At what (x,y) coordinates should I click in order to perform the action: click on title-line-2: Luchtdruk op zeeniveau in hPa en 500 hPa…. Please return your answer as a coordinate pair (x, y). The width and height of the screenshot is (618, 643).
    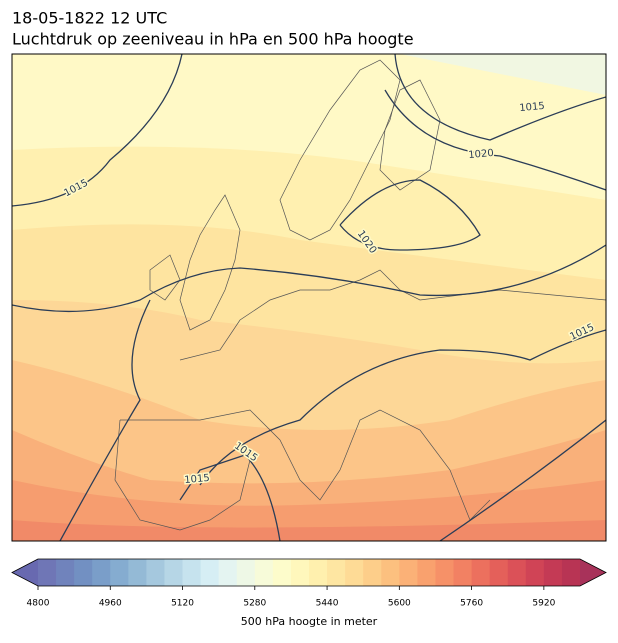
    Looking at the image, I should click on (213, 39).